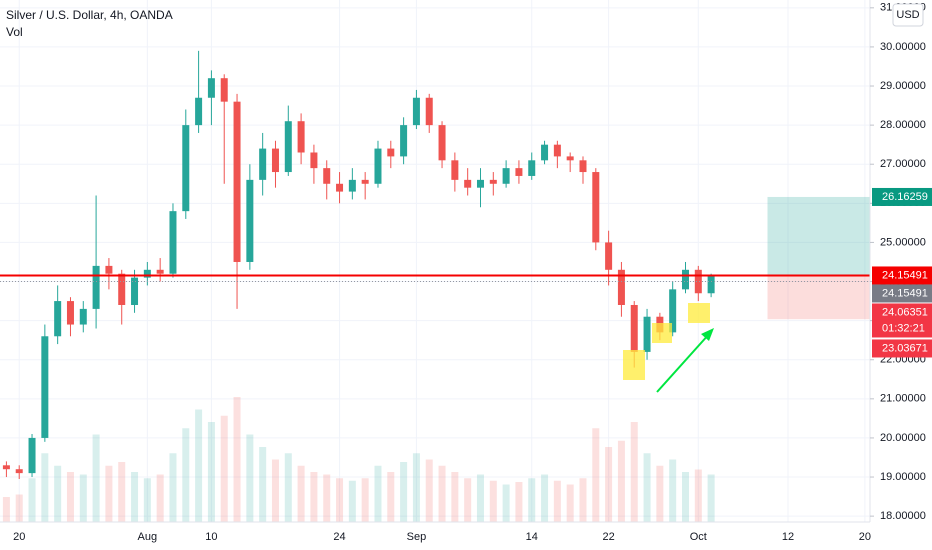 The image size is (932, 550). What do you see at coordinates (707, 334) in the screenshot?
I see `arrow-head` at bounding box center [707, 334].